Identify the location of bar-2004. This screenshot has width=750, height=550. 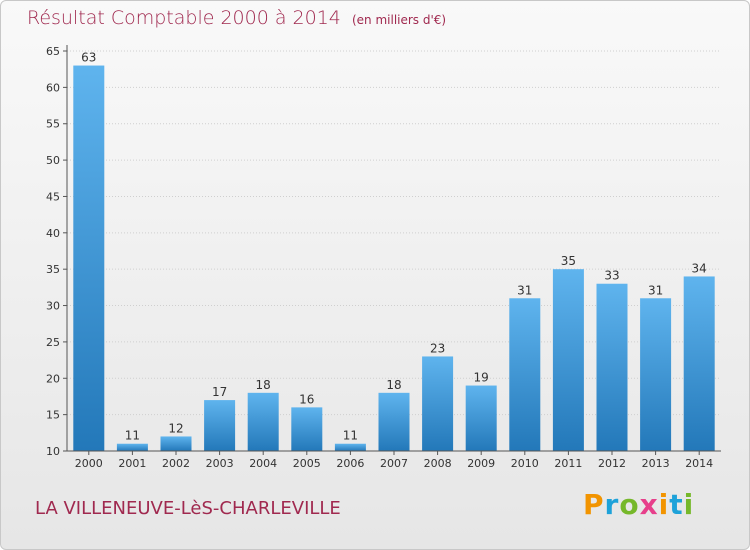
(263, 421).